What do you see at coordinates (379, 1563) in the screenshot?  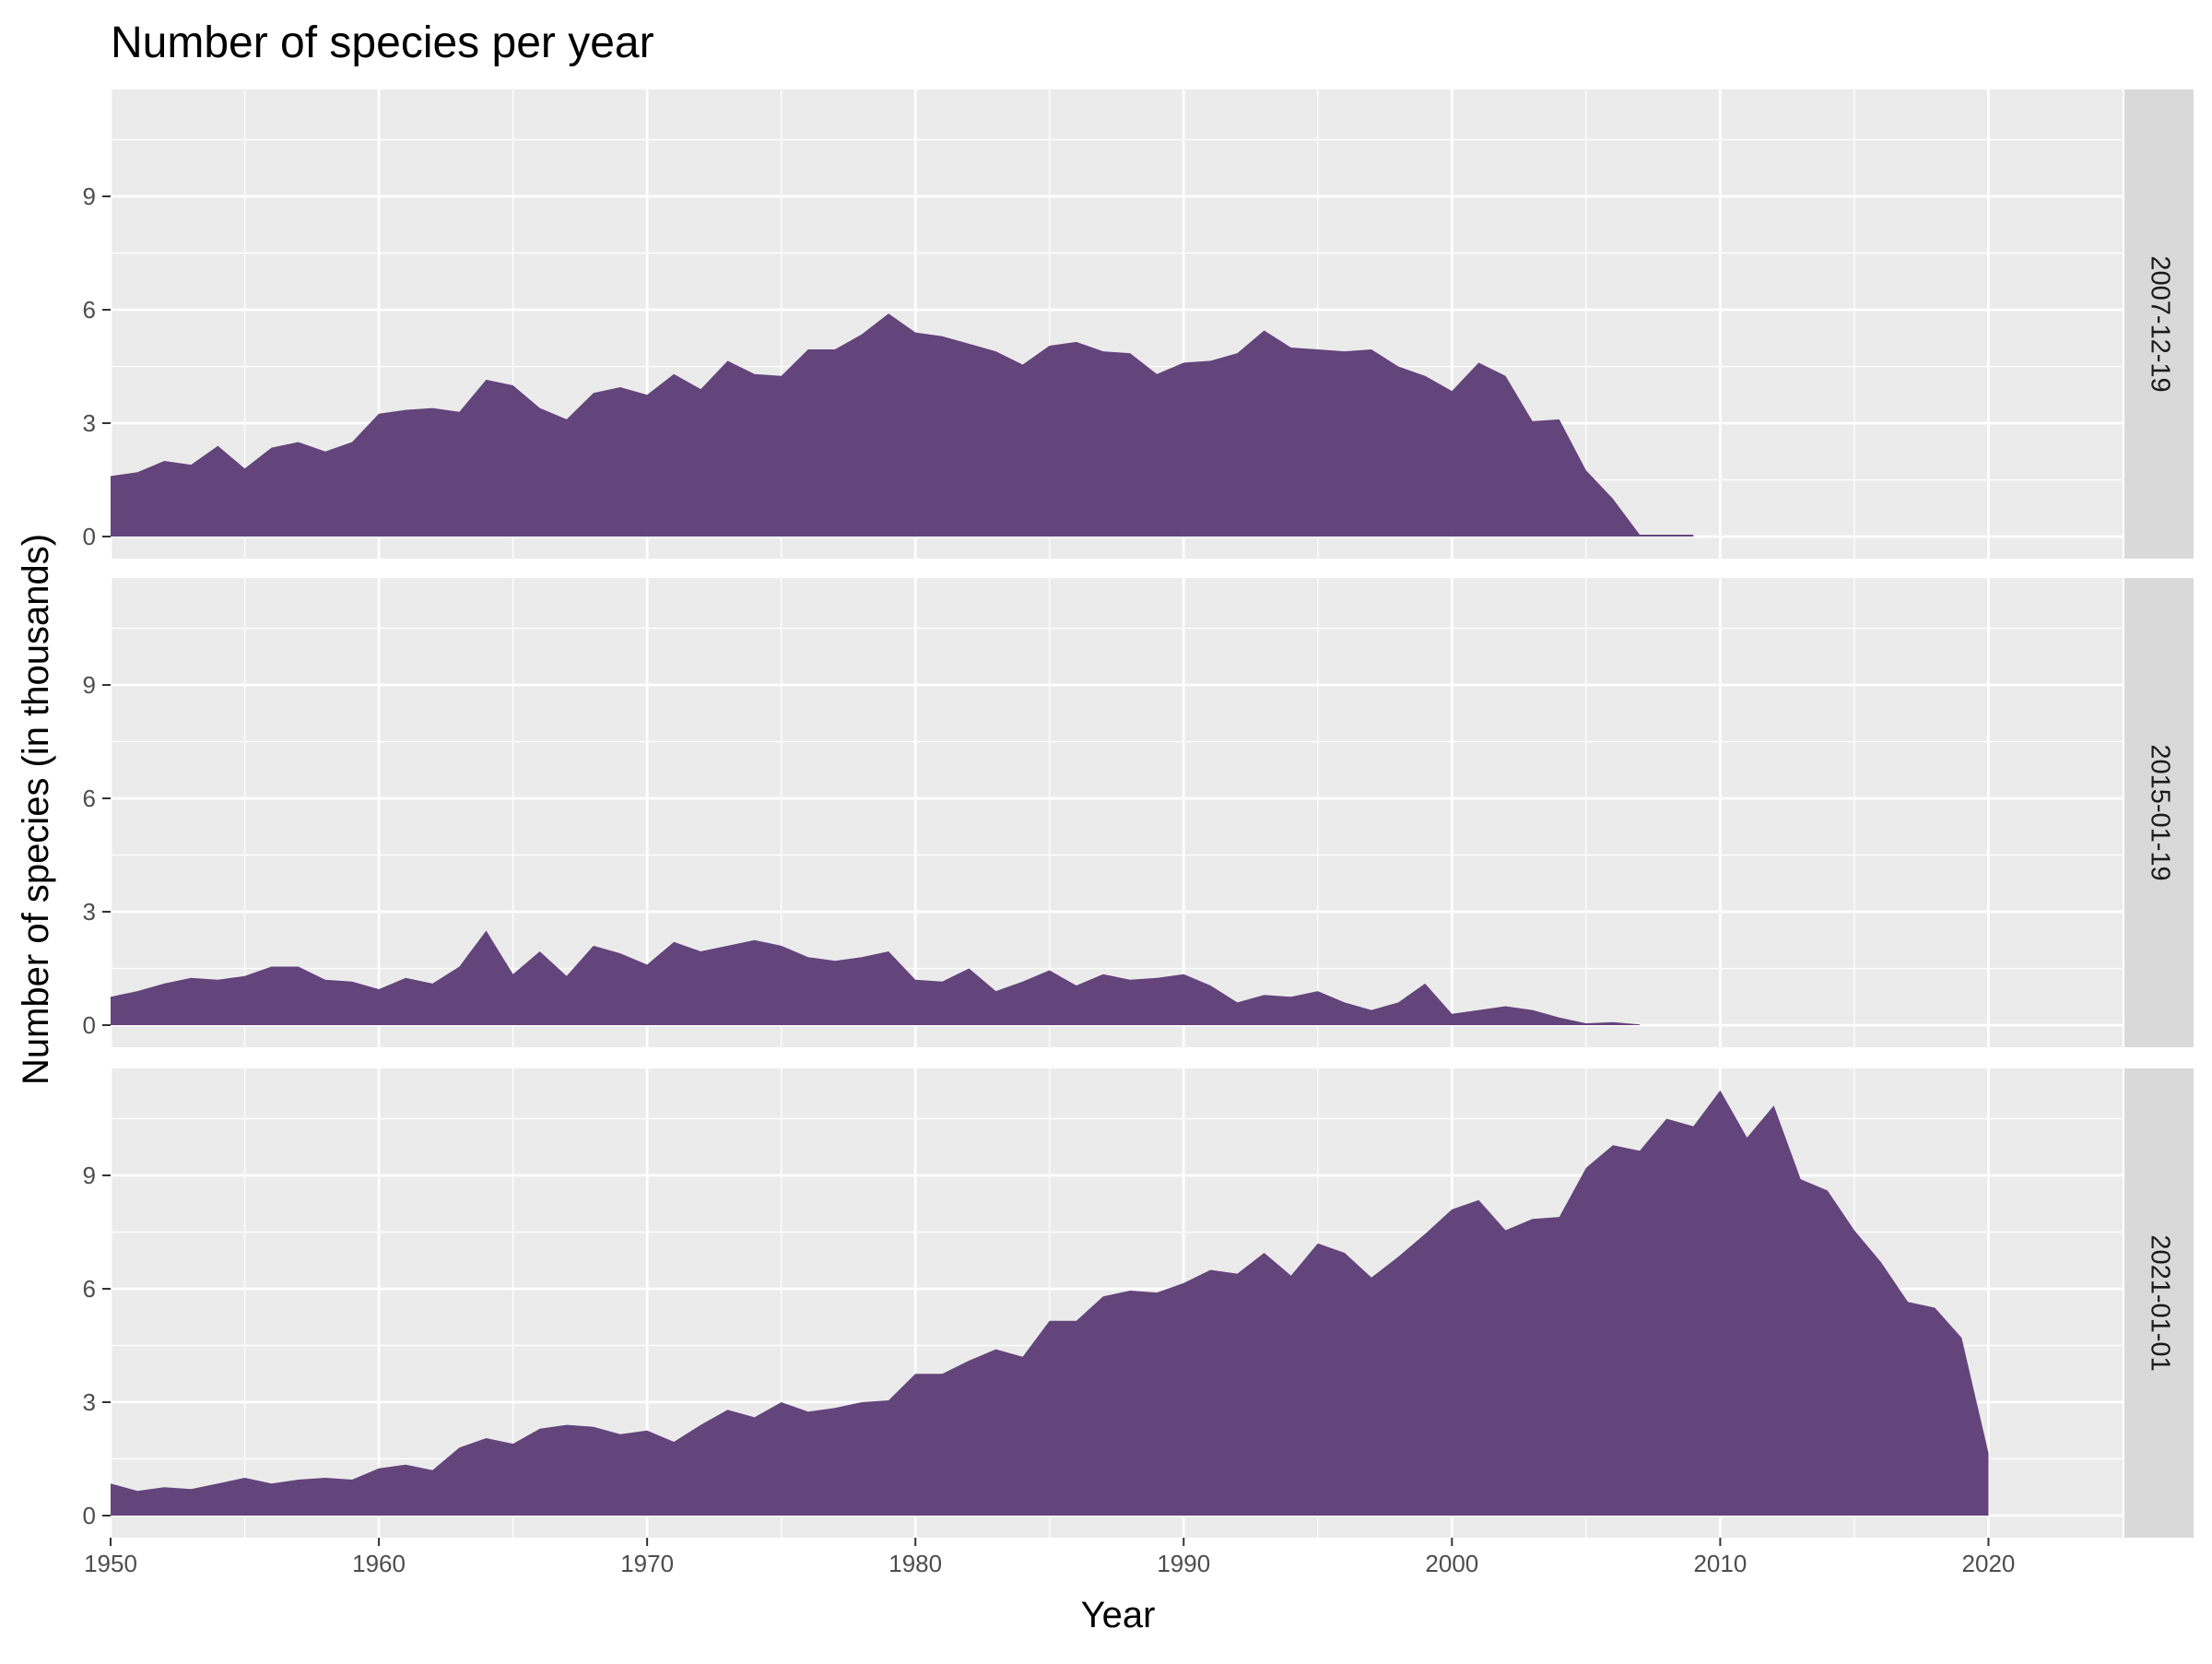 I see `x-tick-label: 1960` at bounding box center [379, 1563].